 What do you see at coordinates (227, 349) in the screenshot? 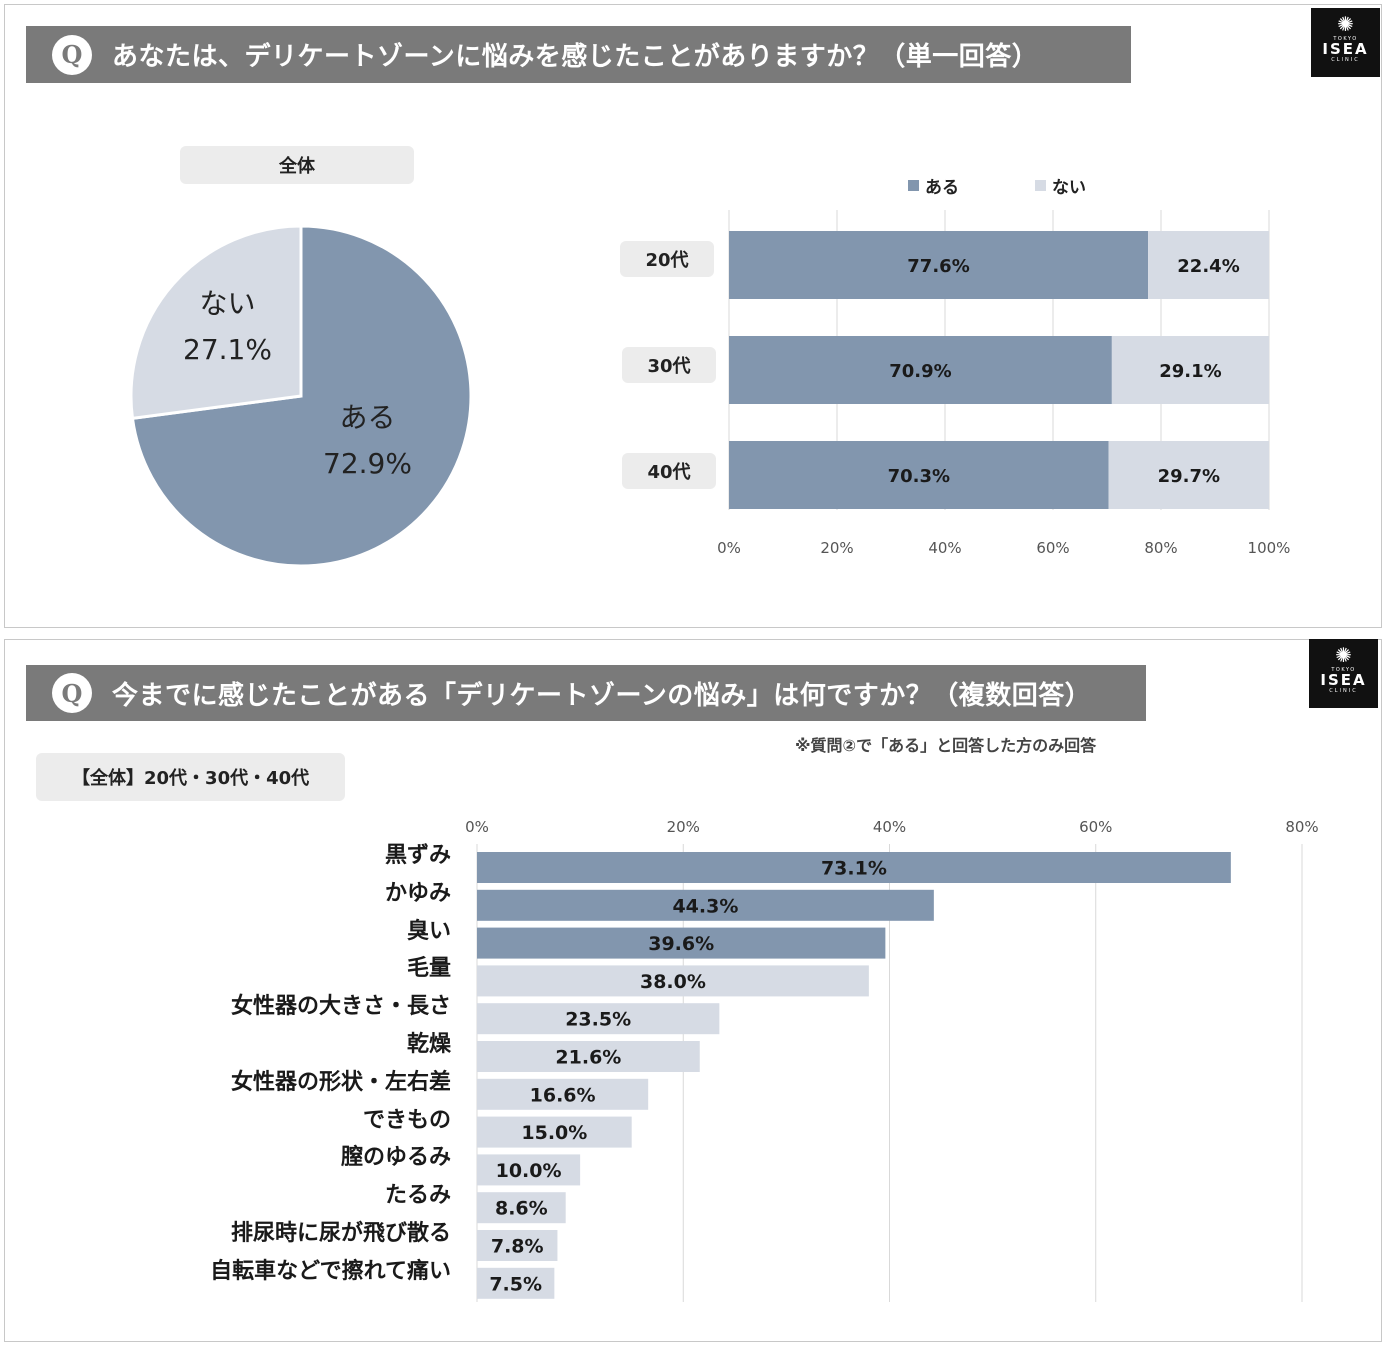
I see `pie-label-value: 27.1%` at bounding box center [227, 349].